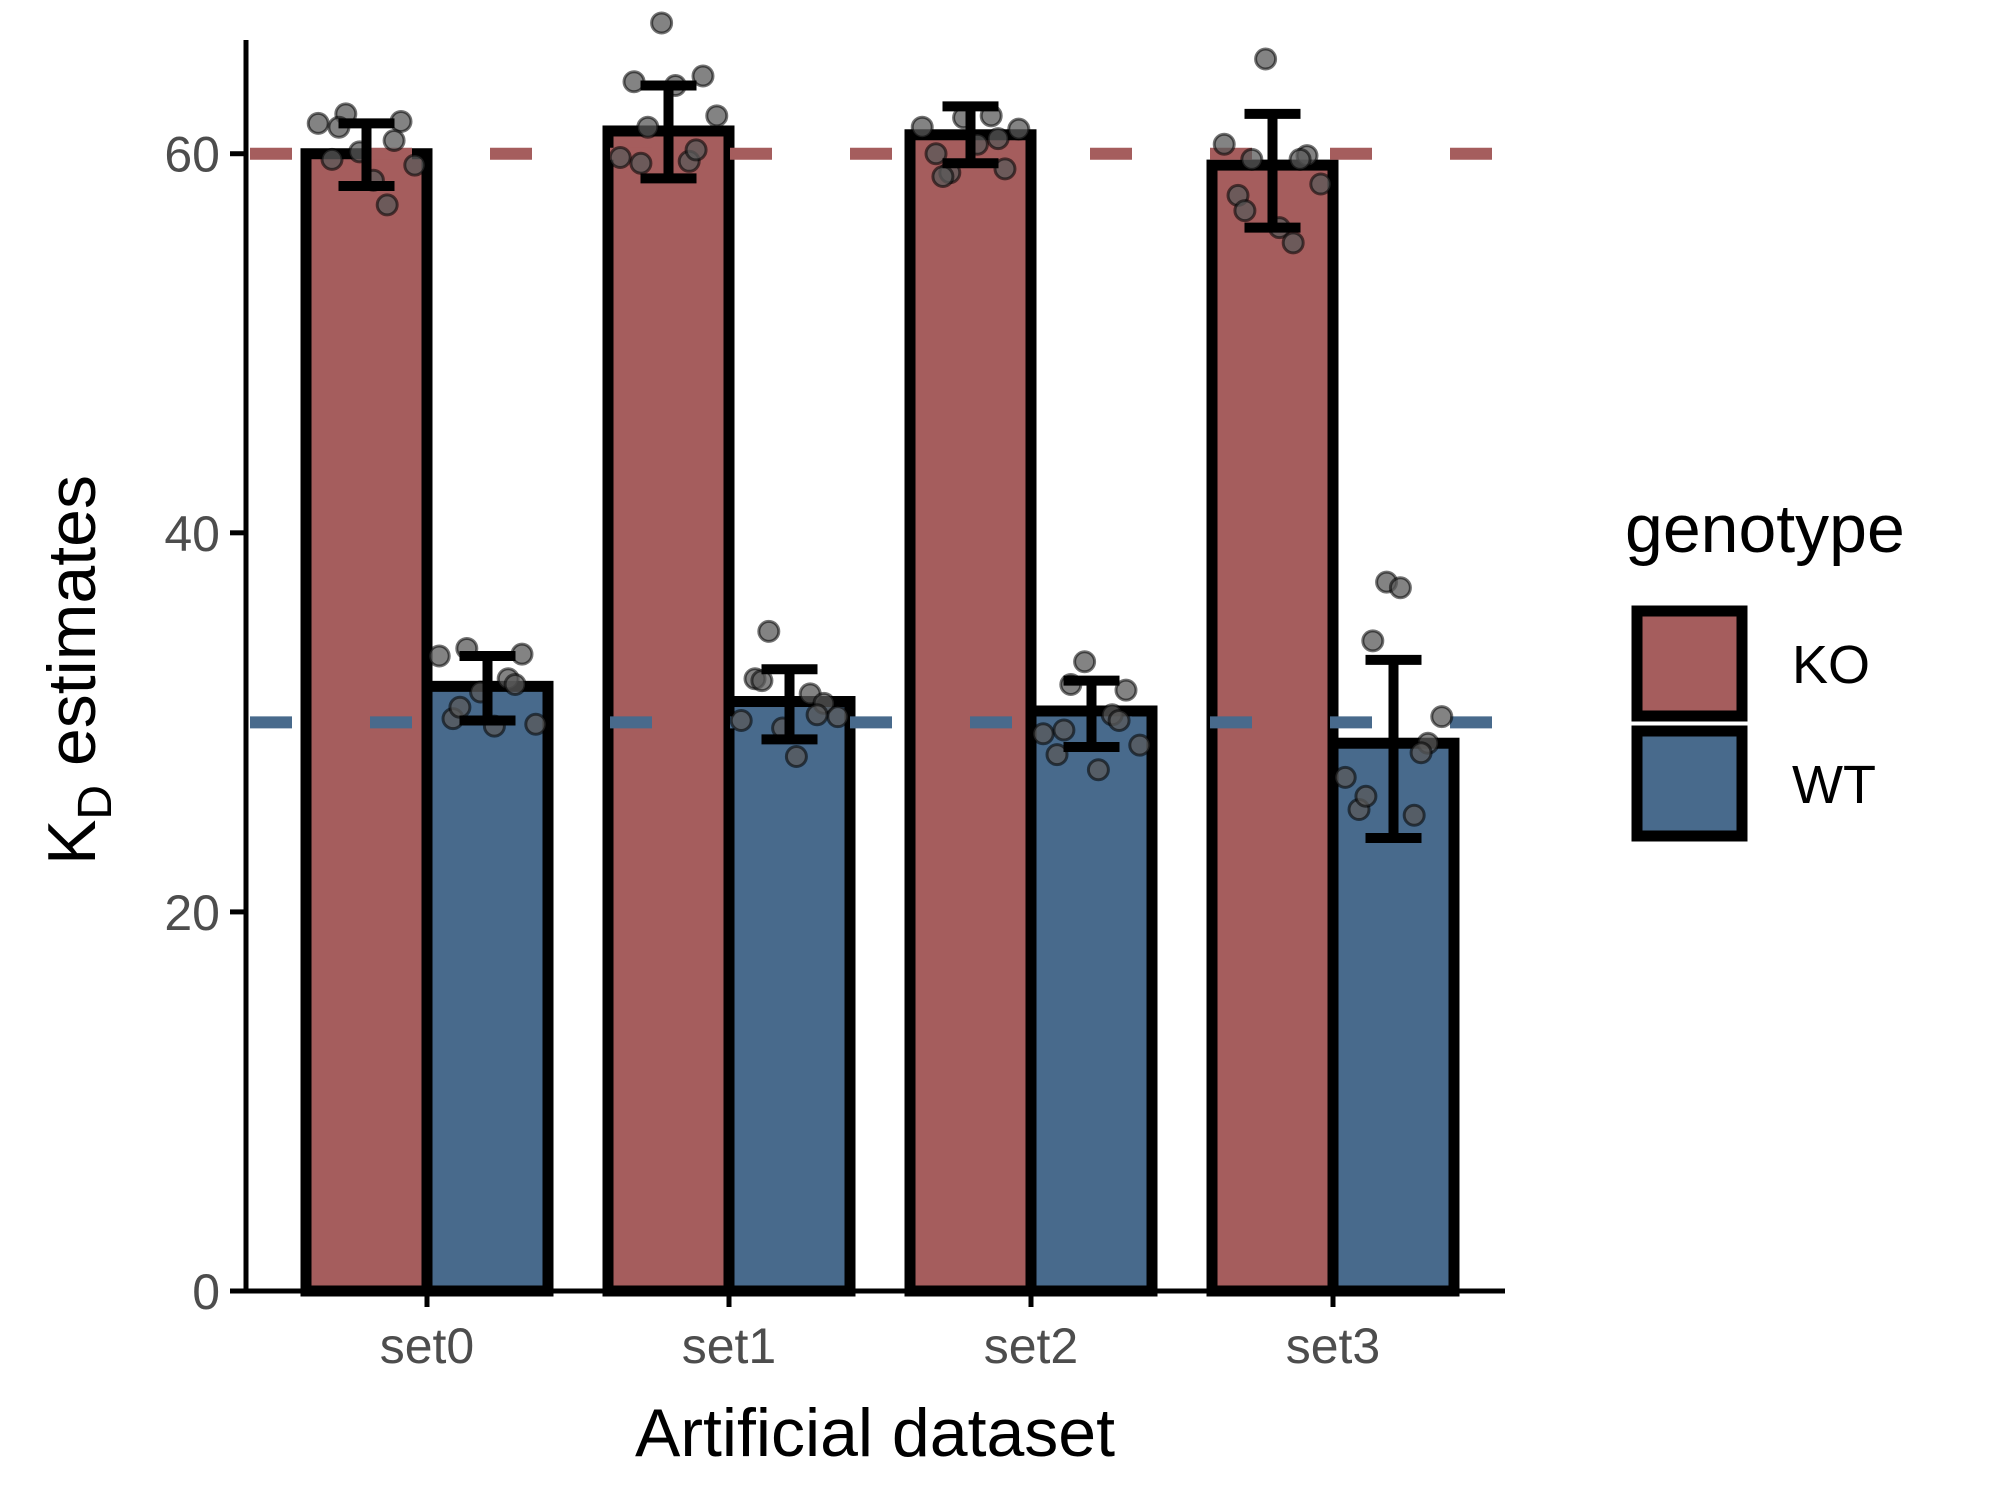 Image resolution: width=2000 pixels, height=1500 pixels. Describe the element at coordinates (1333, 1346) in the screenshot. I see `x-tick-label-set3: set3` at that location.